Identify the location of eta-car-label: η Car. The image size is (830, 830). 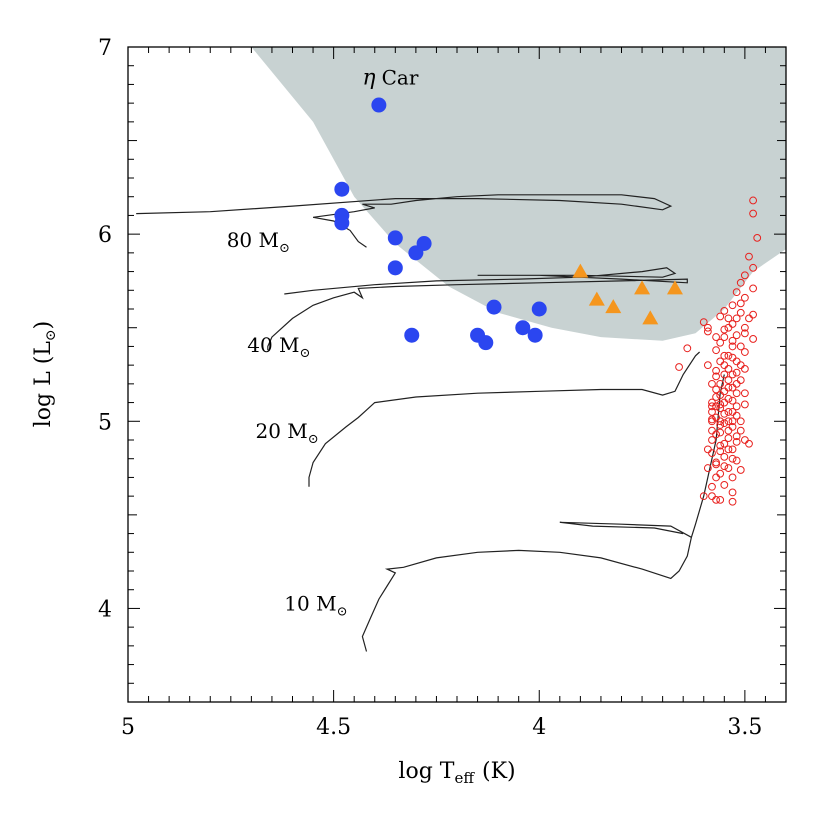
(390, 77).